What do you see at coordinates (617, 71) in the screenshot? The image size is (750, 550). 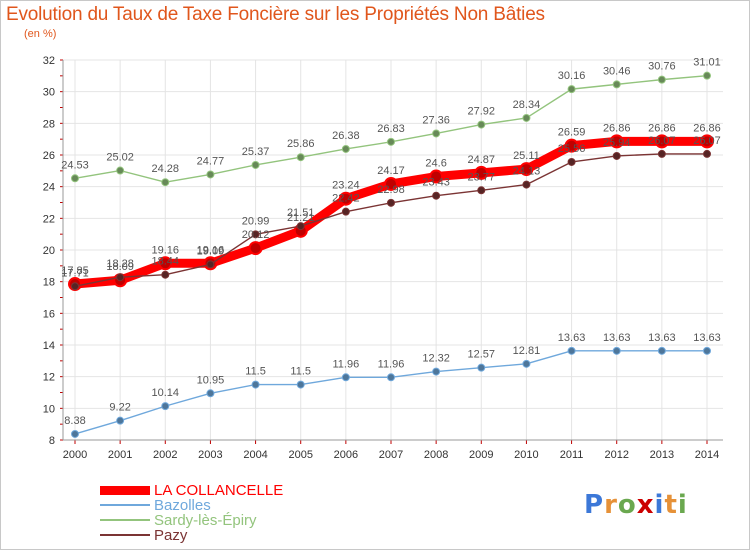 I see `data-label: 30.46` at bounding box center [617, 71].